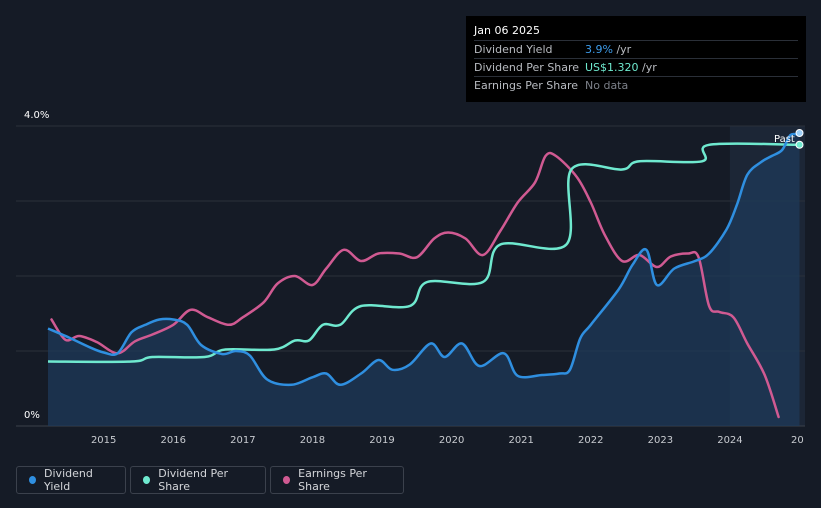  I want to click on legend-label: Dividend Yield, so click(68, 480).